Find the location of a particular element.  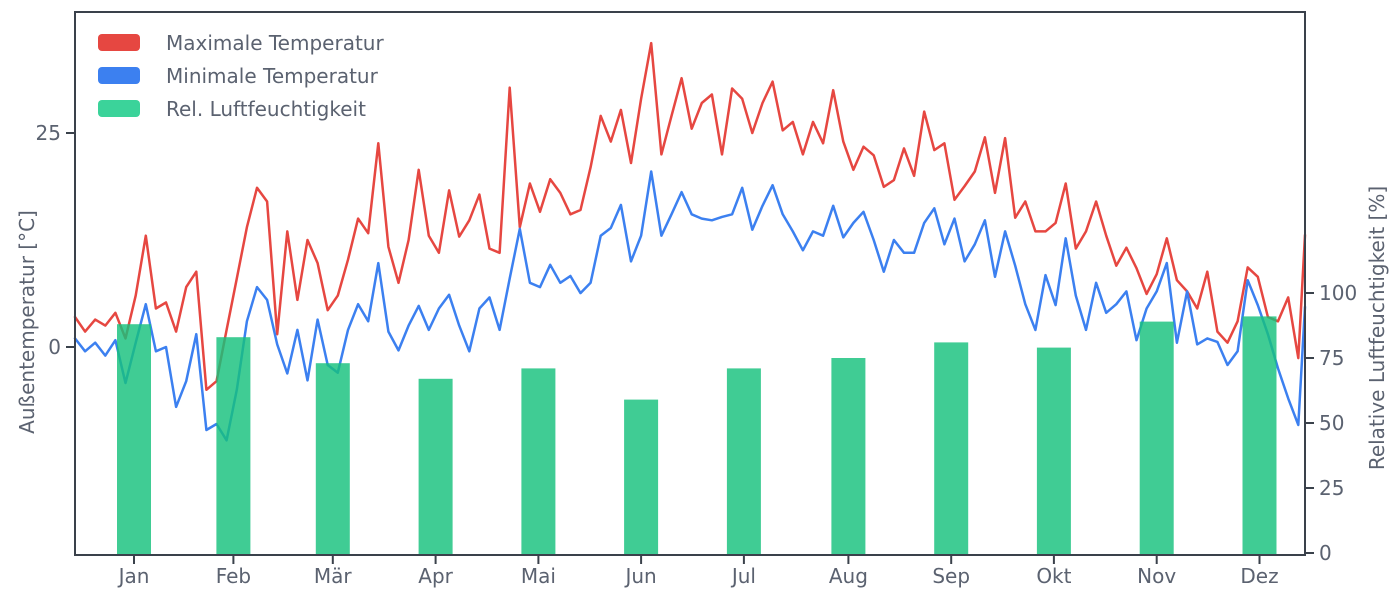

x-tick-label-jun: Jun is located at coordinates (639, 576).